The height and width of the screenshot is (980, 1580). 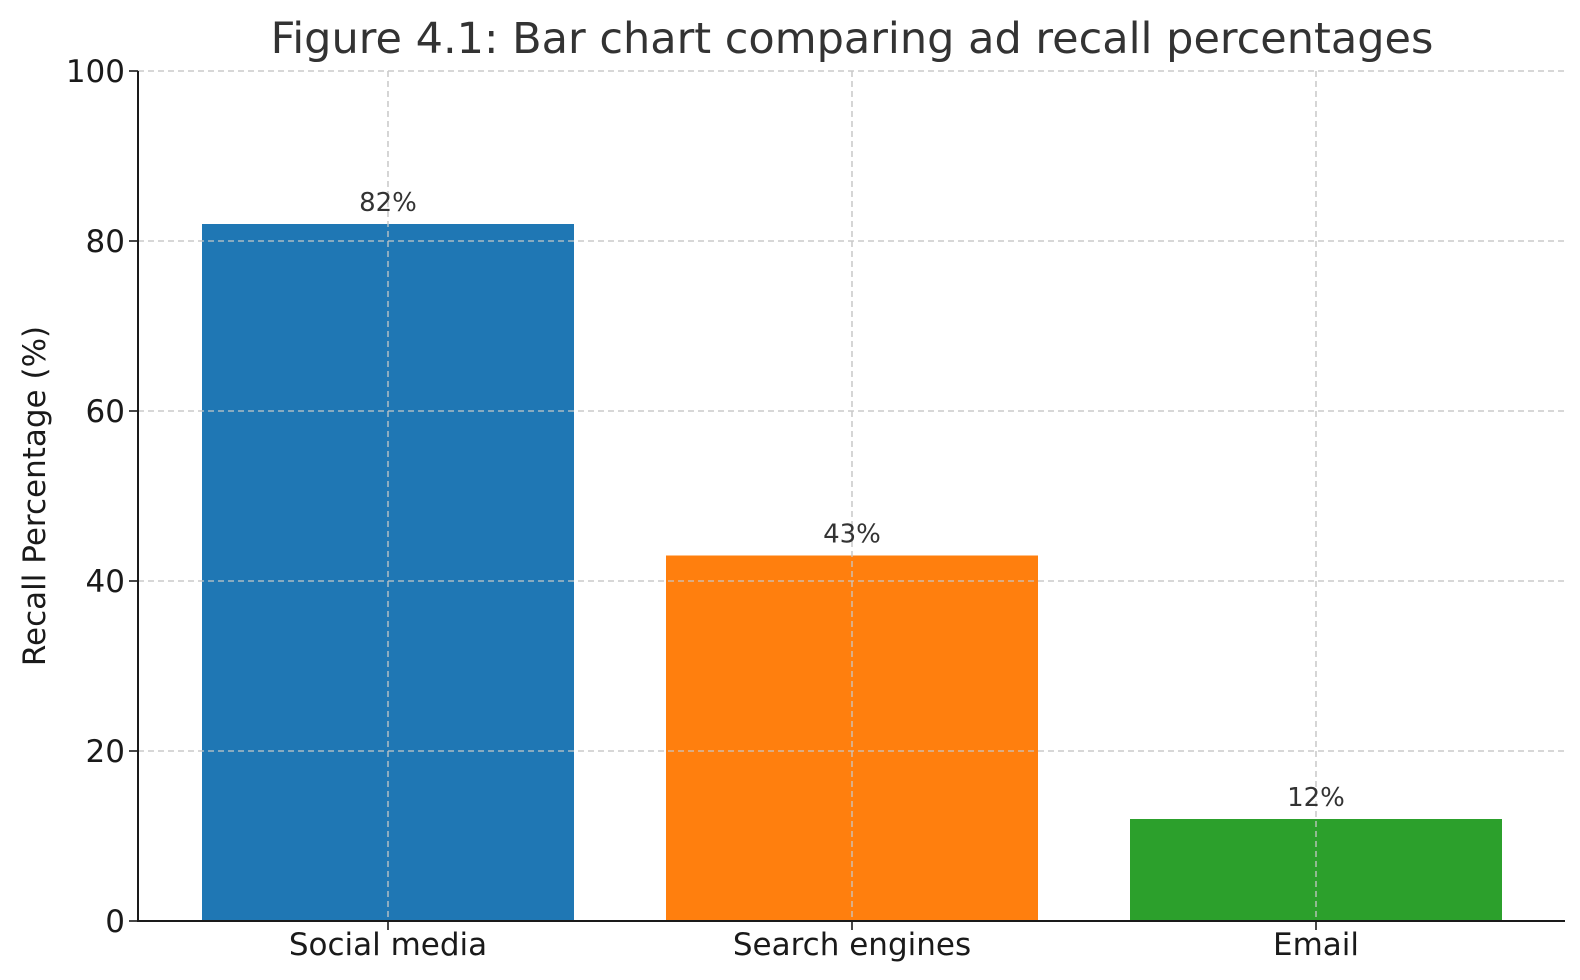 What do you see at coordinates (852, 535) in the screenshot?
I see `bar-value-label: 43%` at bounding box center [852, 535].